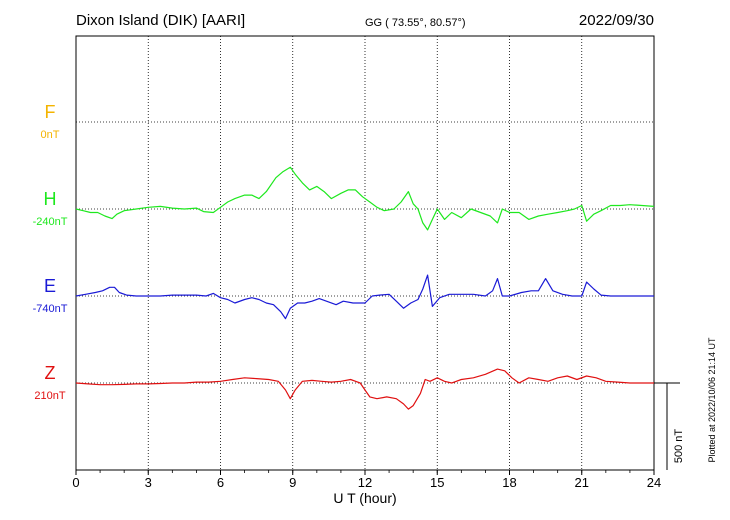  I want to click on x-ticks: 0 3 6 9 12 15 18 21 24, so click(366, 480).